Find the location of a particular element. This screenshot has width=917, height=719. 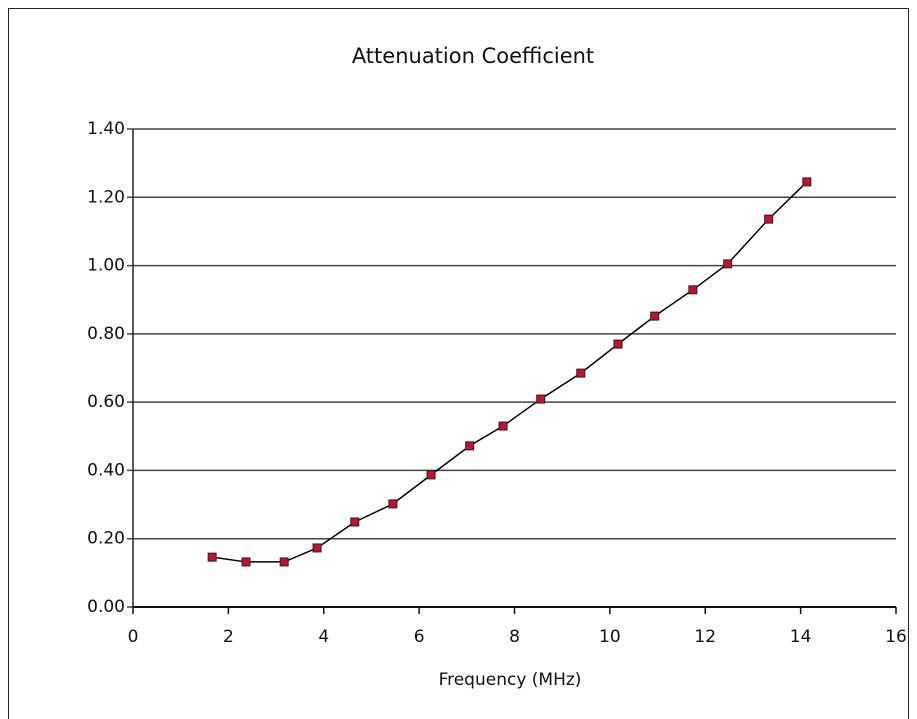

x-tick-label: 10 is located at coordinates (610, 637).